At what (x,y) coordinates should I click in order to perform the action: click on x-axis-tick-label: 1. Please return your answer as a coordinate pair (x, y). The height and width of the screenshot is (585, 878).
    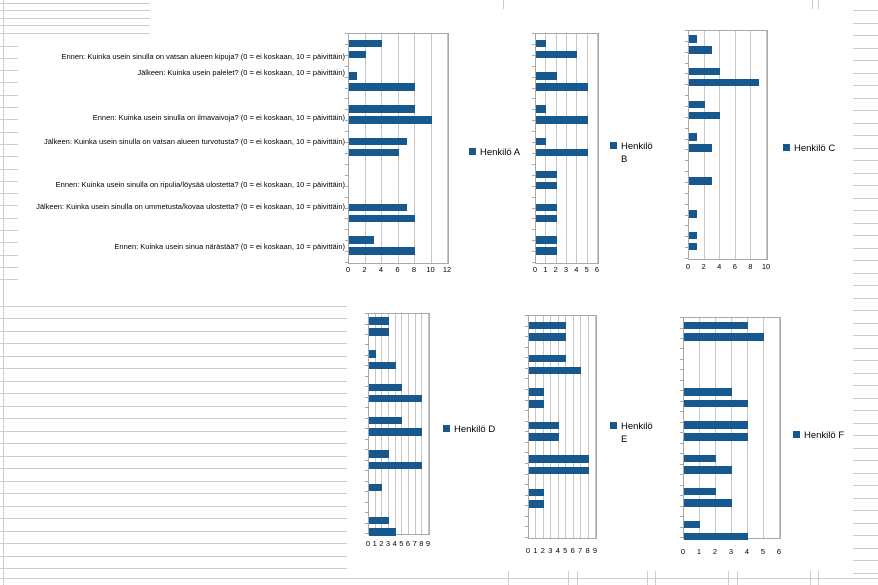
    Looking at the image, I should click on (374, 543).